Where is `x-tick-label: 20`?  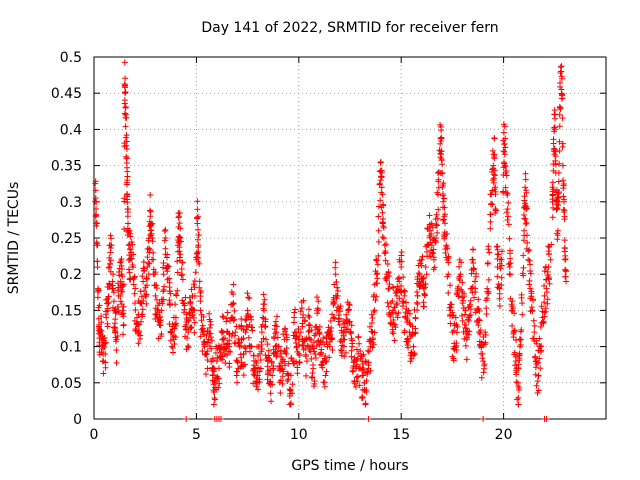
x-tick-label: 20 is located at coordinates (504, 435).